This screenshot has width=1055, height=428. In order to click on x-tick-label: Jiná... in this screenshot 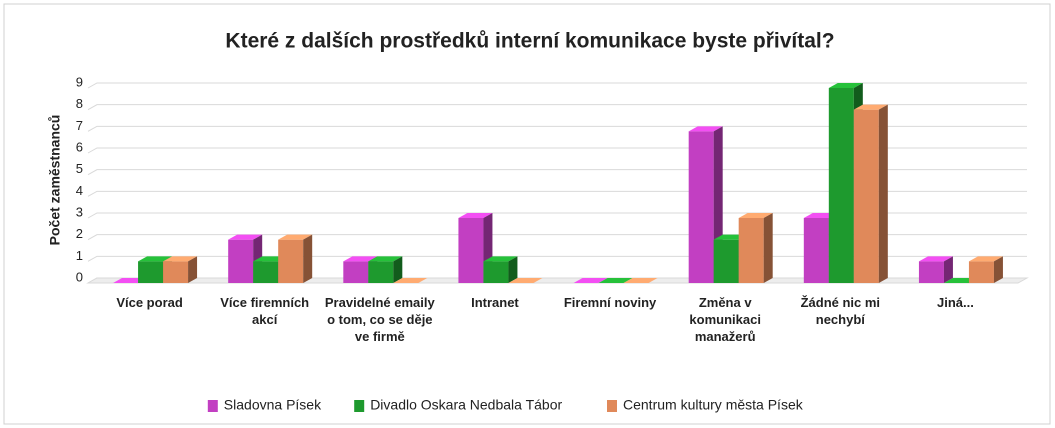, I will do `click(955, 302)`.